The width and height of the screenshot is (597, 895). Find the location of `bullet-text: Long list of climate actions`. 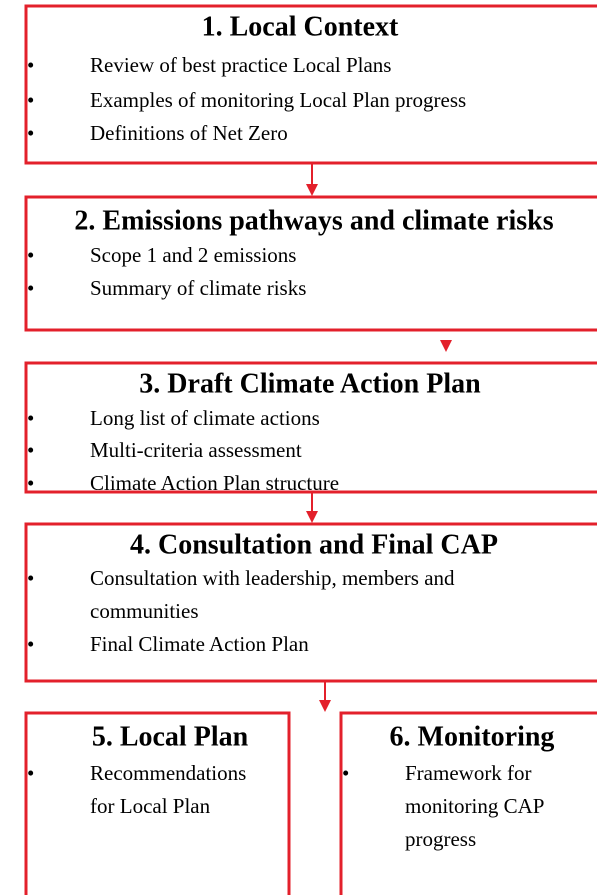

bullet-text: Long list of climate actions is located at coordinates (205, 418).